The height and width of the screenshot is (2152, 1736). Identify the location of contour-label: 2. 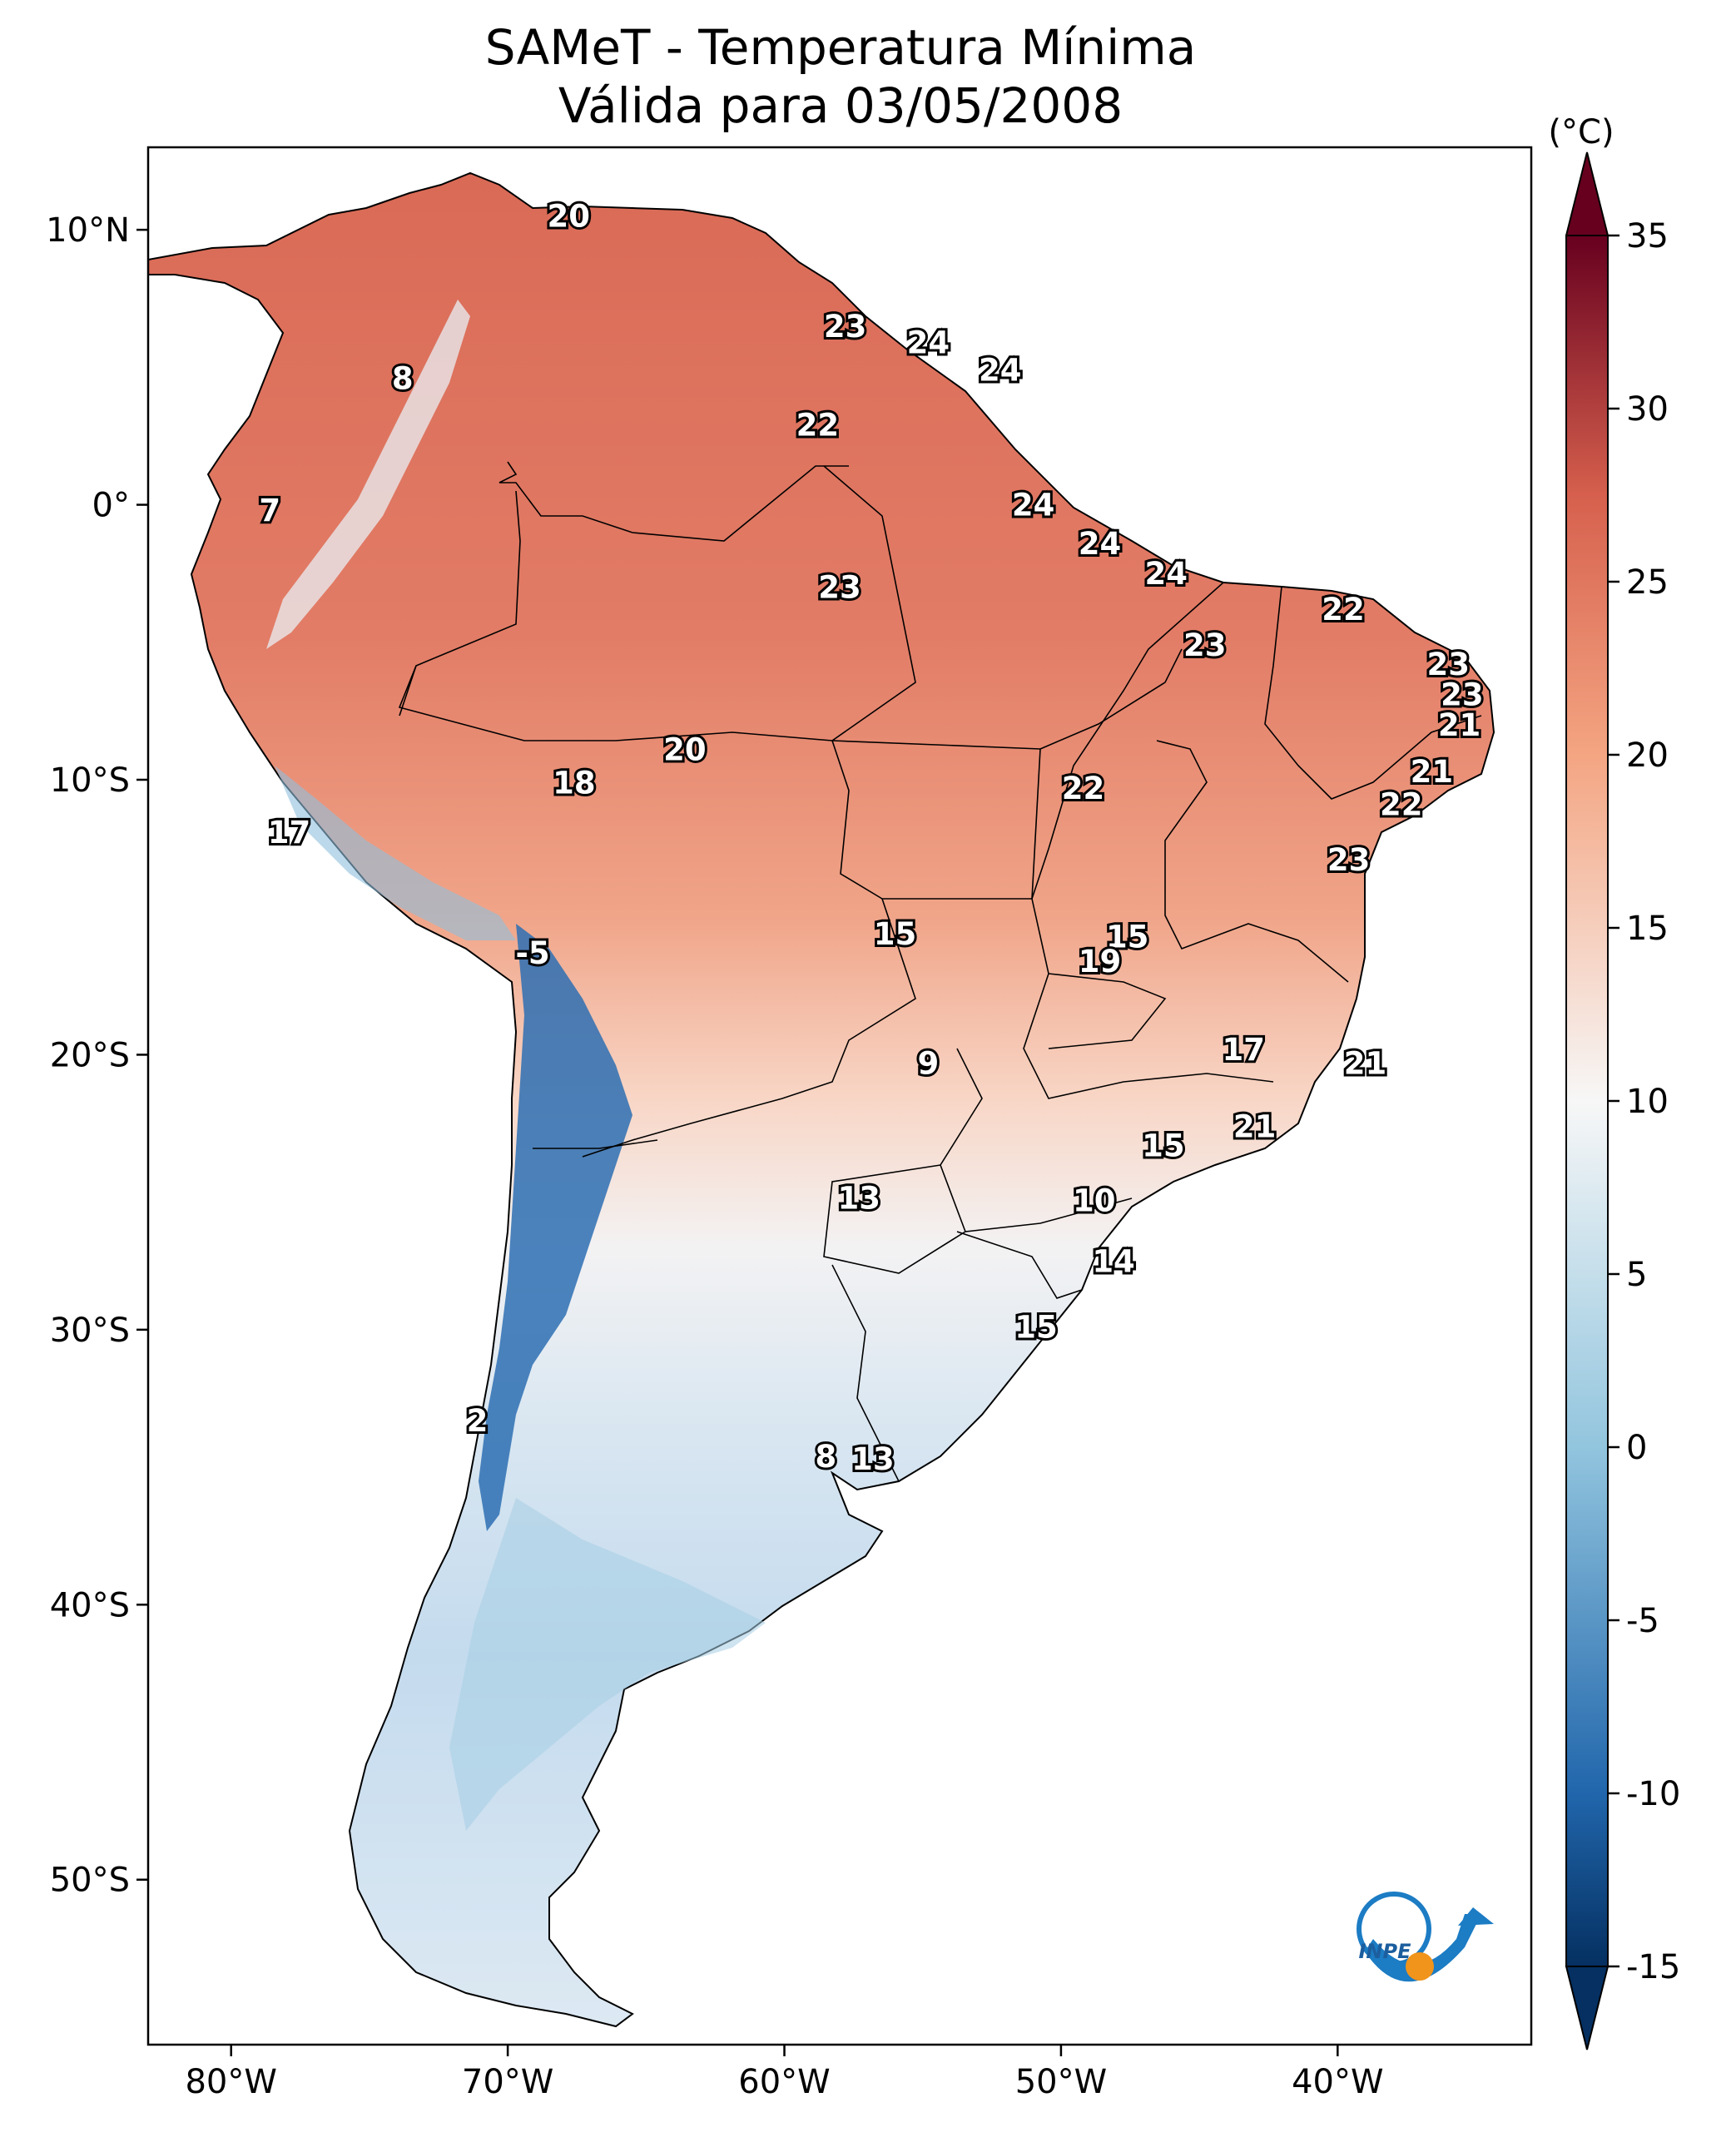
(478, 1421).